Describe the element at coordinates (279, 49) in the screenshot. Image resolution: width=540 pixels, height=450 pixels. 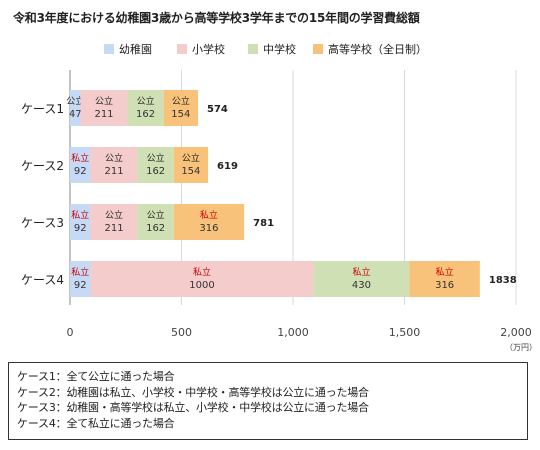
I see `legend-label: 中学校` at that location.